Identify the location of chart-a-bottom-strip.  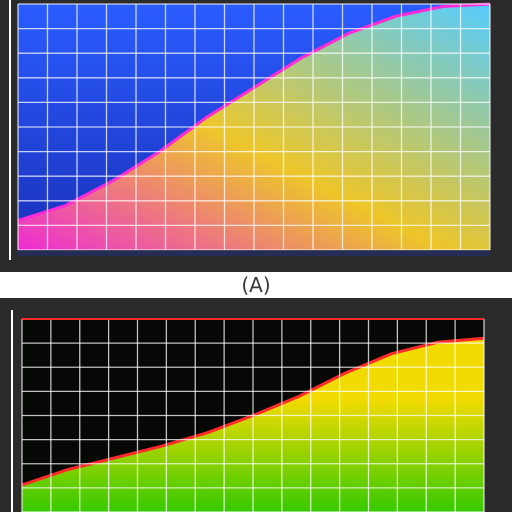
(254, 254).